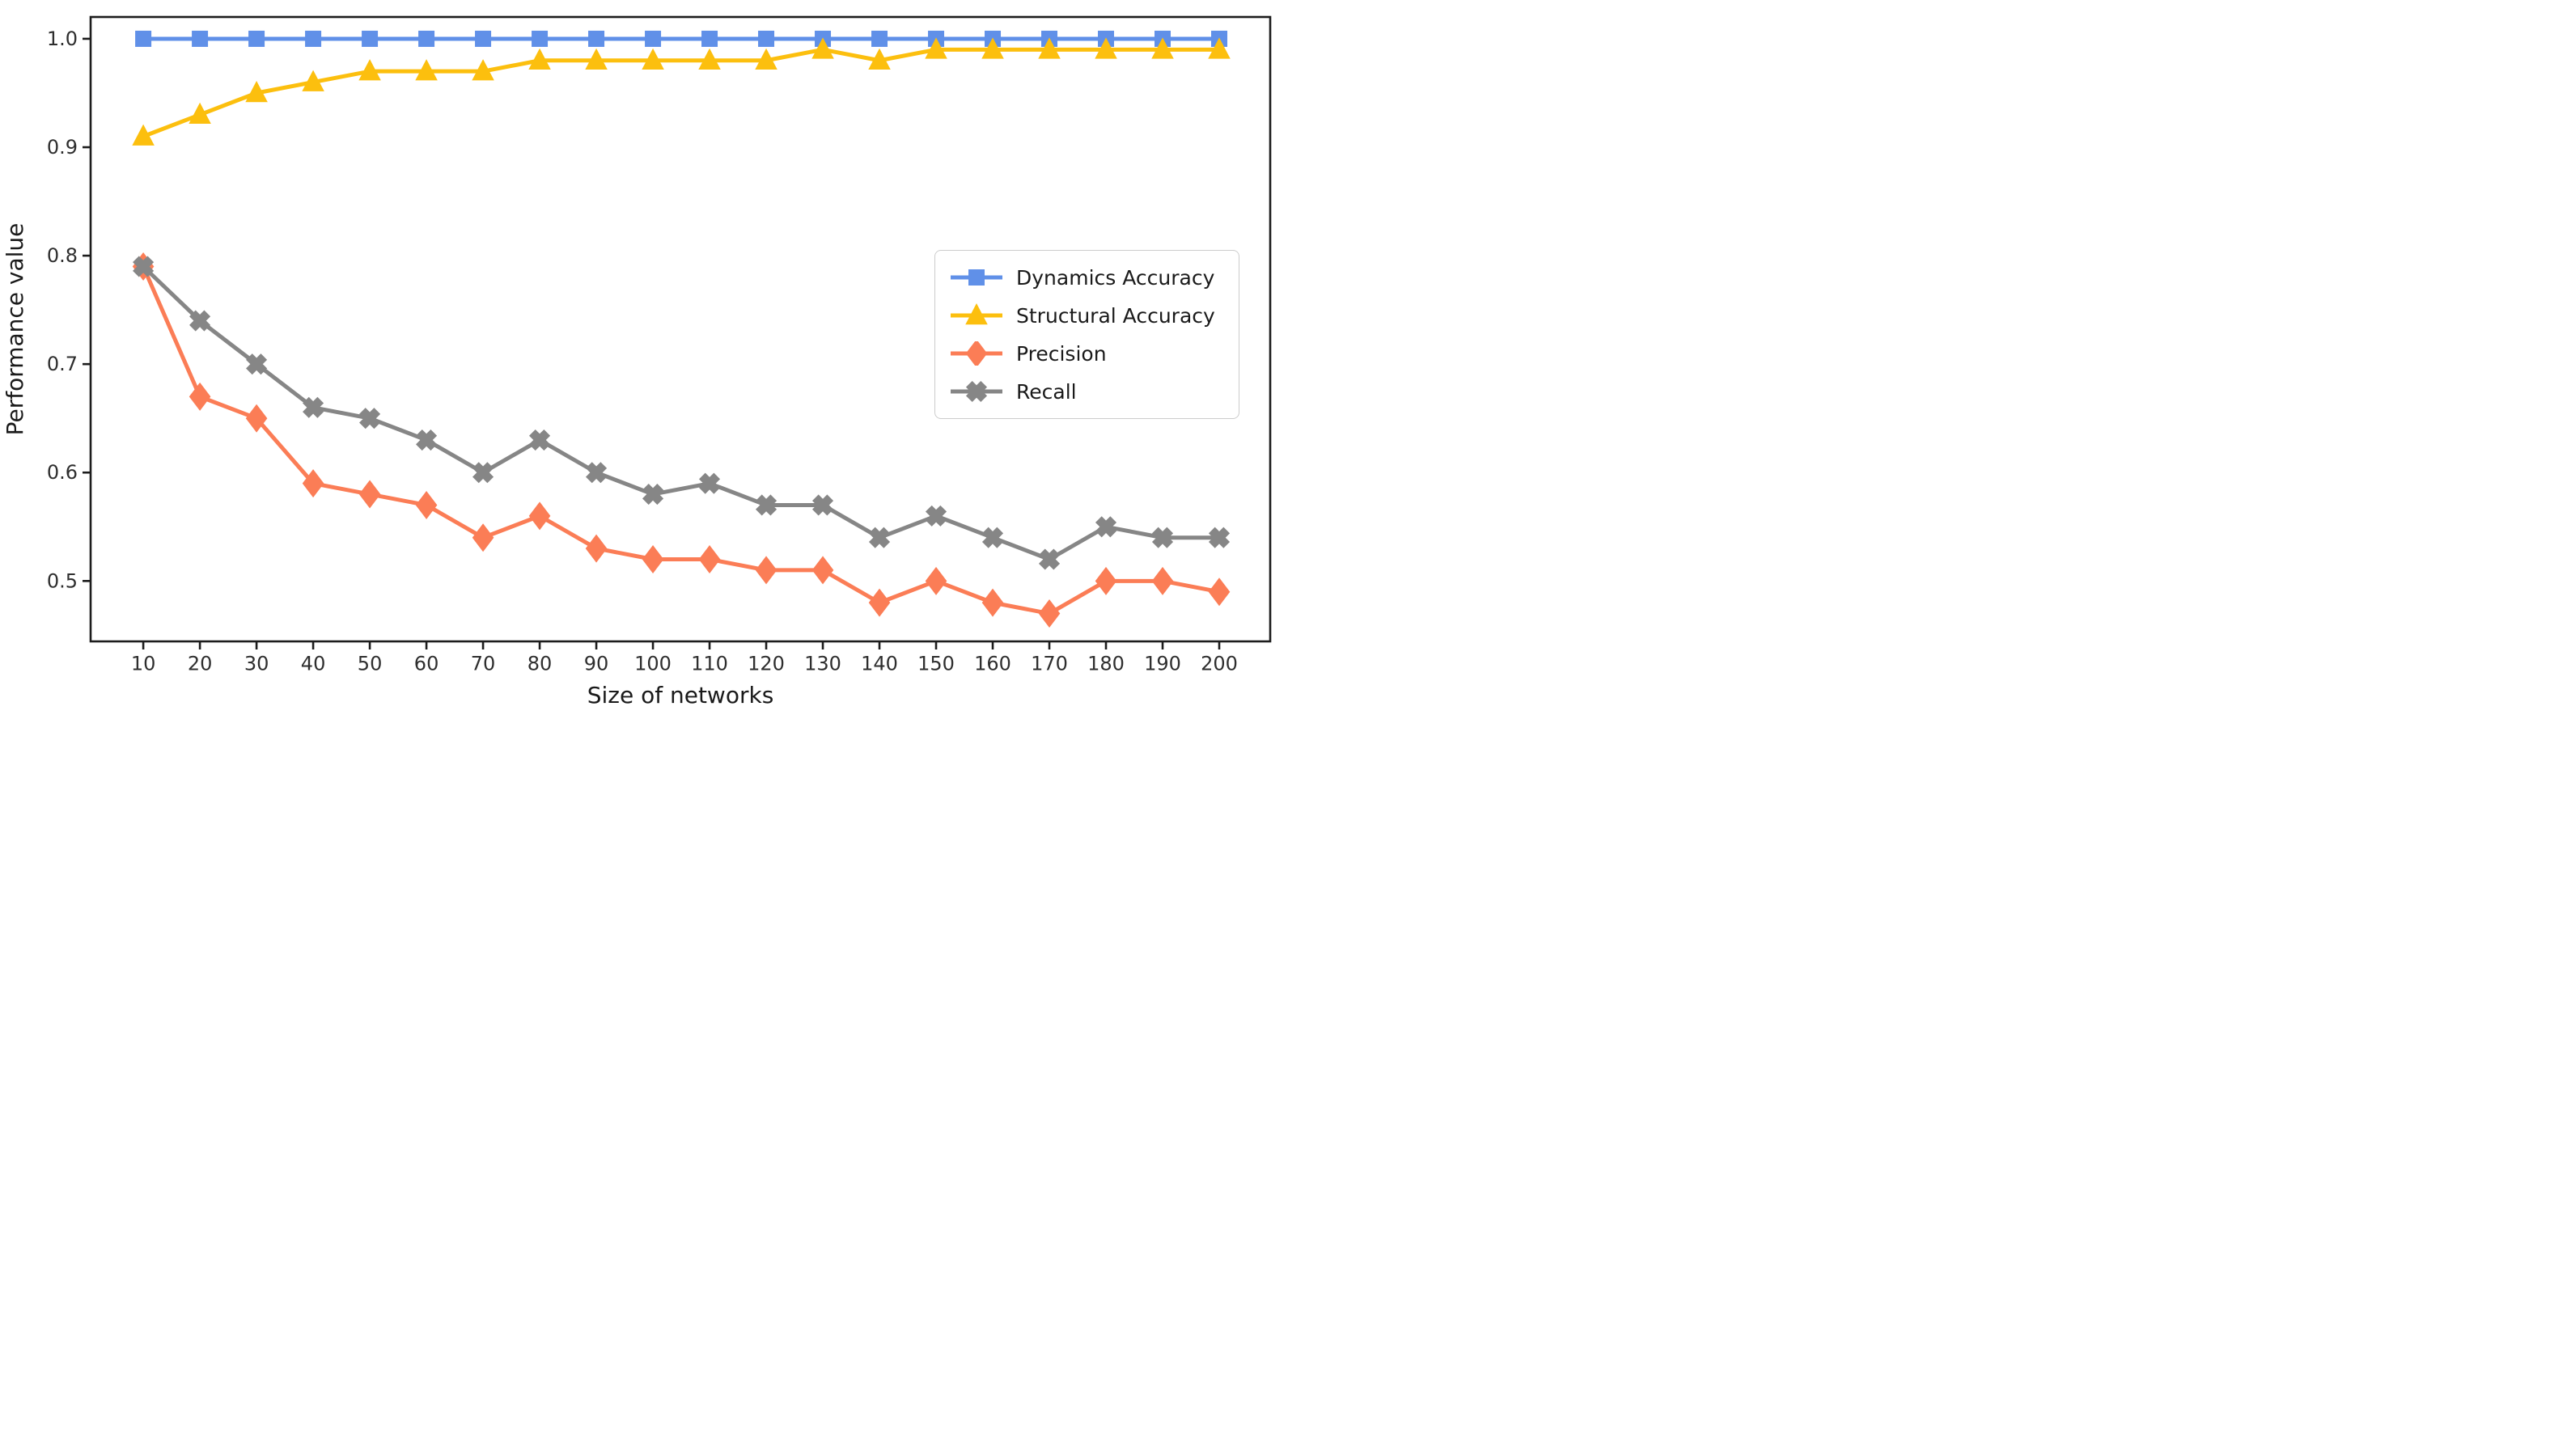 The height and width of the screenshot is (1430, 2576). I want to click on y-tick-label: 0.9, so click(62, 147).